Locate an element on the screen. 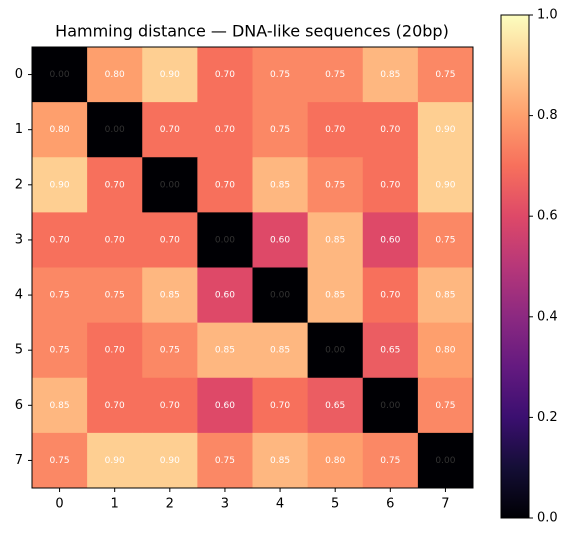 Image resolution: width=571 pixels, height=538 pixels. y-tick-label: 2 is located at coordinates (19, 184).